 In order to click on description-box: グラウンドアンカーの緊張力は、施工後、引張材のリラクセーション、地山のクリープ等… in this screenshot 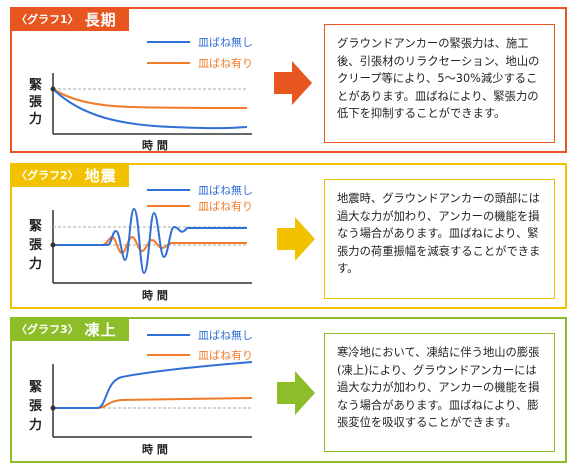, I will do `click(439, 83)`.